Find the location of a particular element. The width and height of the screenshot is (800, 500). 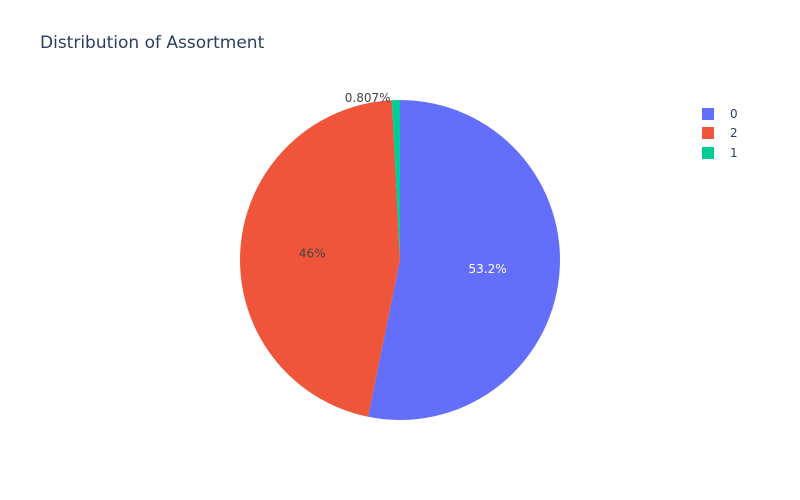

legend-item-1: 1 is located at coordinates (720, 153).